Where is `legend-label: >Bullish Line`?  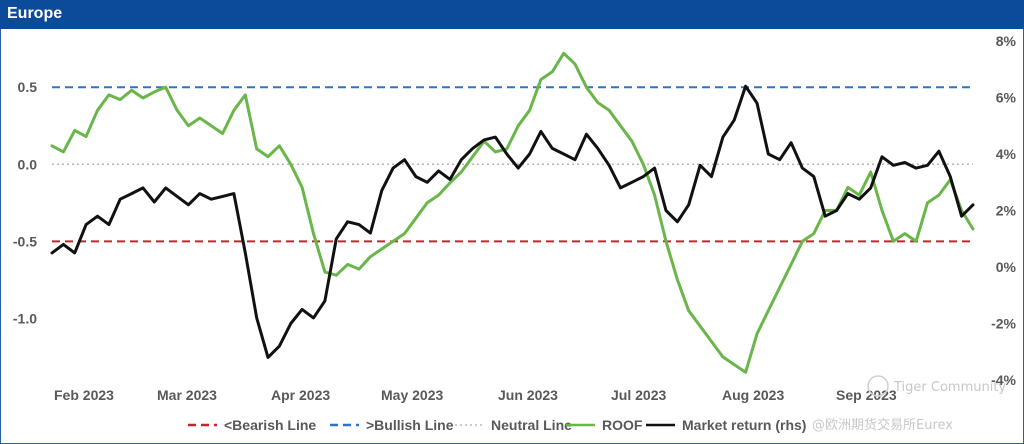
legend-label: >Bullish Line is located at coordinates (410, 425).